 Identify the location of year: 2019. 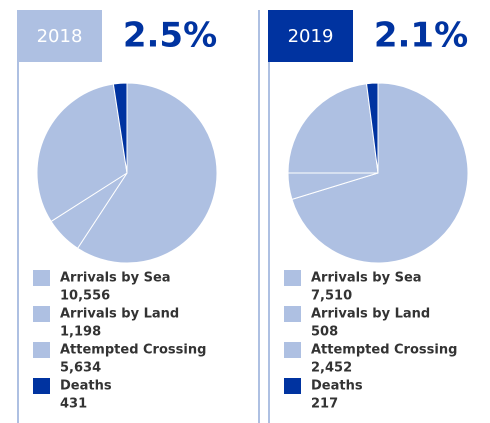
(311, 36).